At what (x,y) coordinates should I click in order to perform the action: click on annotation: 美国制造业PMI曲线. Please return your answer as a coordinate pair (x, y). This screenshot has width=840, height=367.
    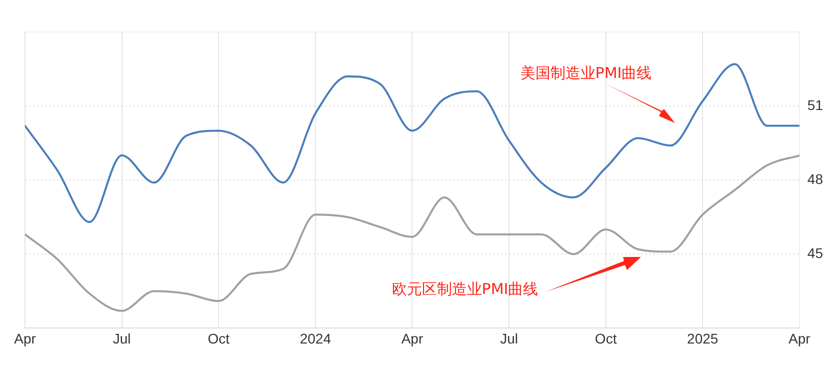
    Looking at the image, I should click on (586, 73).